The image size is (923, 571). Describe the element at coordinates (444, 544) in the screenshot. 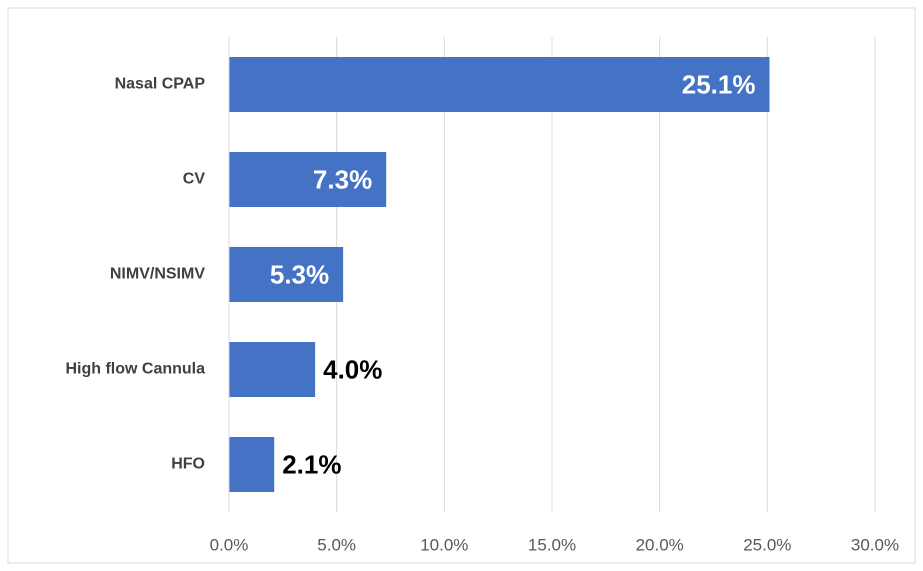

I see `x-tick-label: 10.0%` at that location.